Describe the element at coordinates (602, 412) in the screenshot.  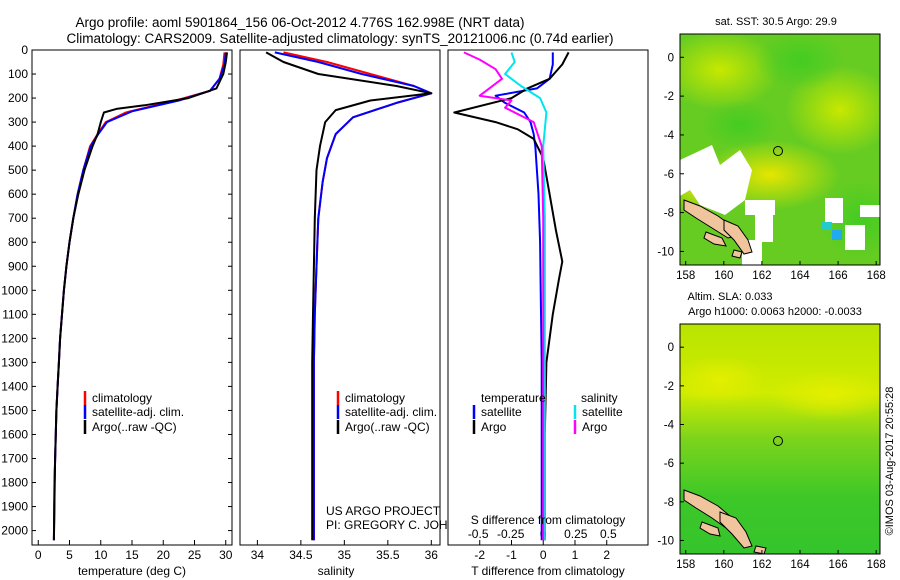
I see `legend-label-s-satellite: satellite` at that location.